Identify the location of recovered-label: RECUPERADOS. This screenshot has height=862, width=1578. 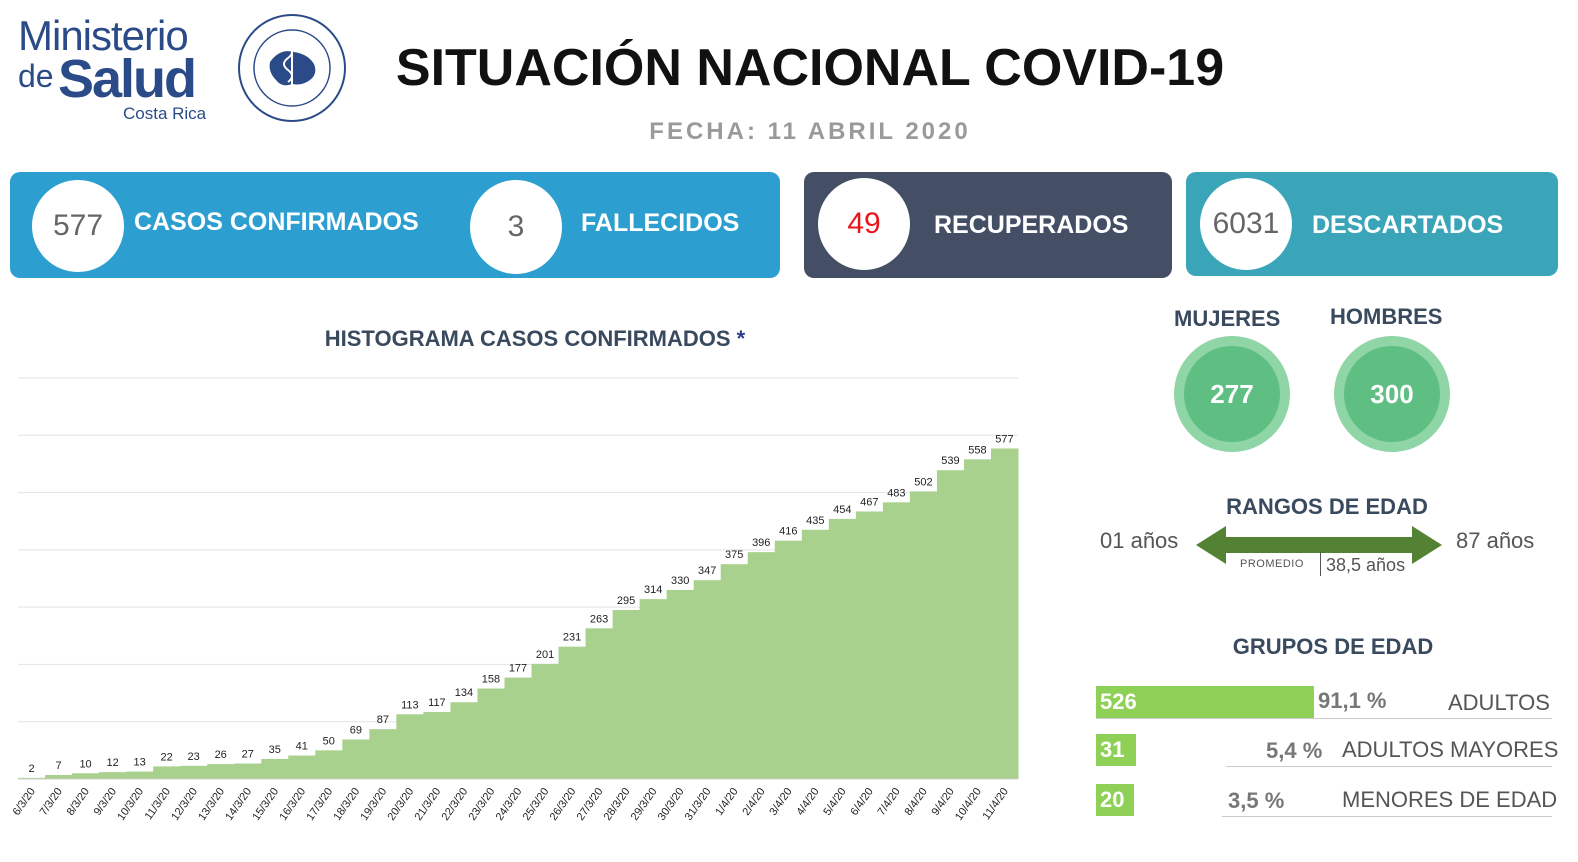
(1031, 225).